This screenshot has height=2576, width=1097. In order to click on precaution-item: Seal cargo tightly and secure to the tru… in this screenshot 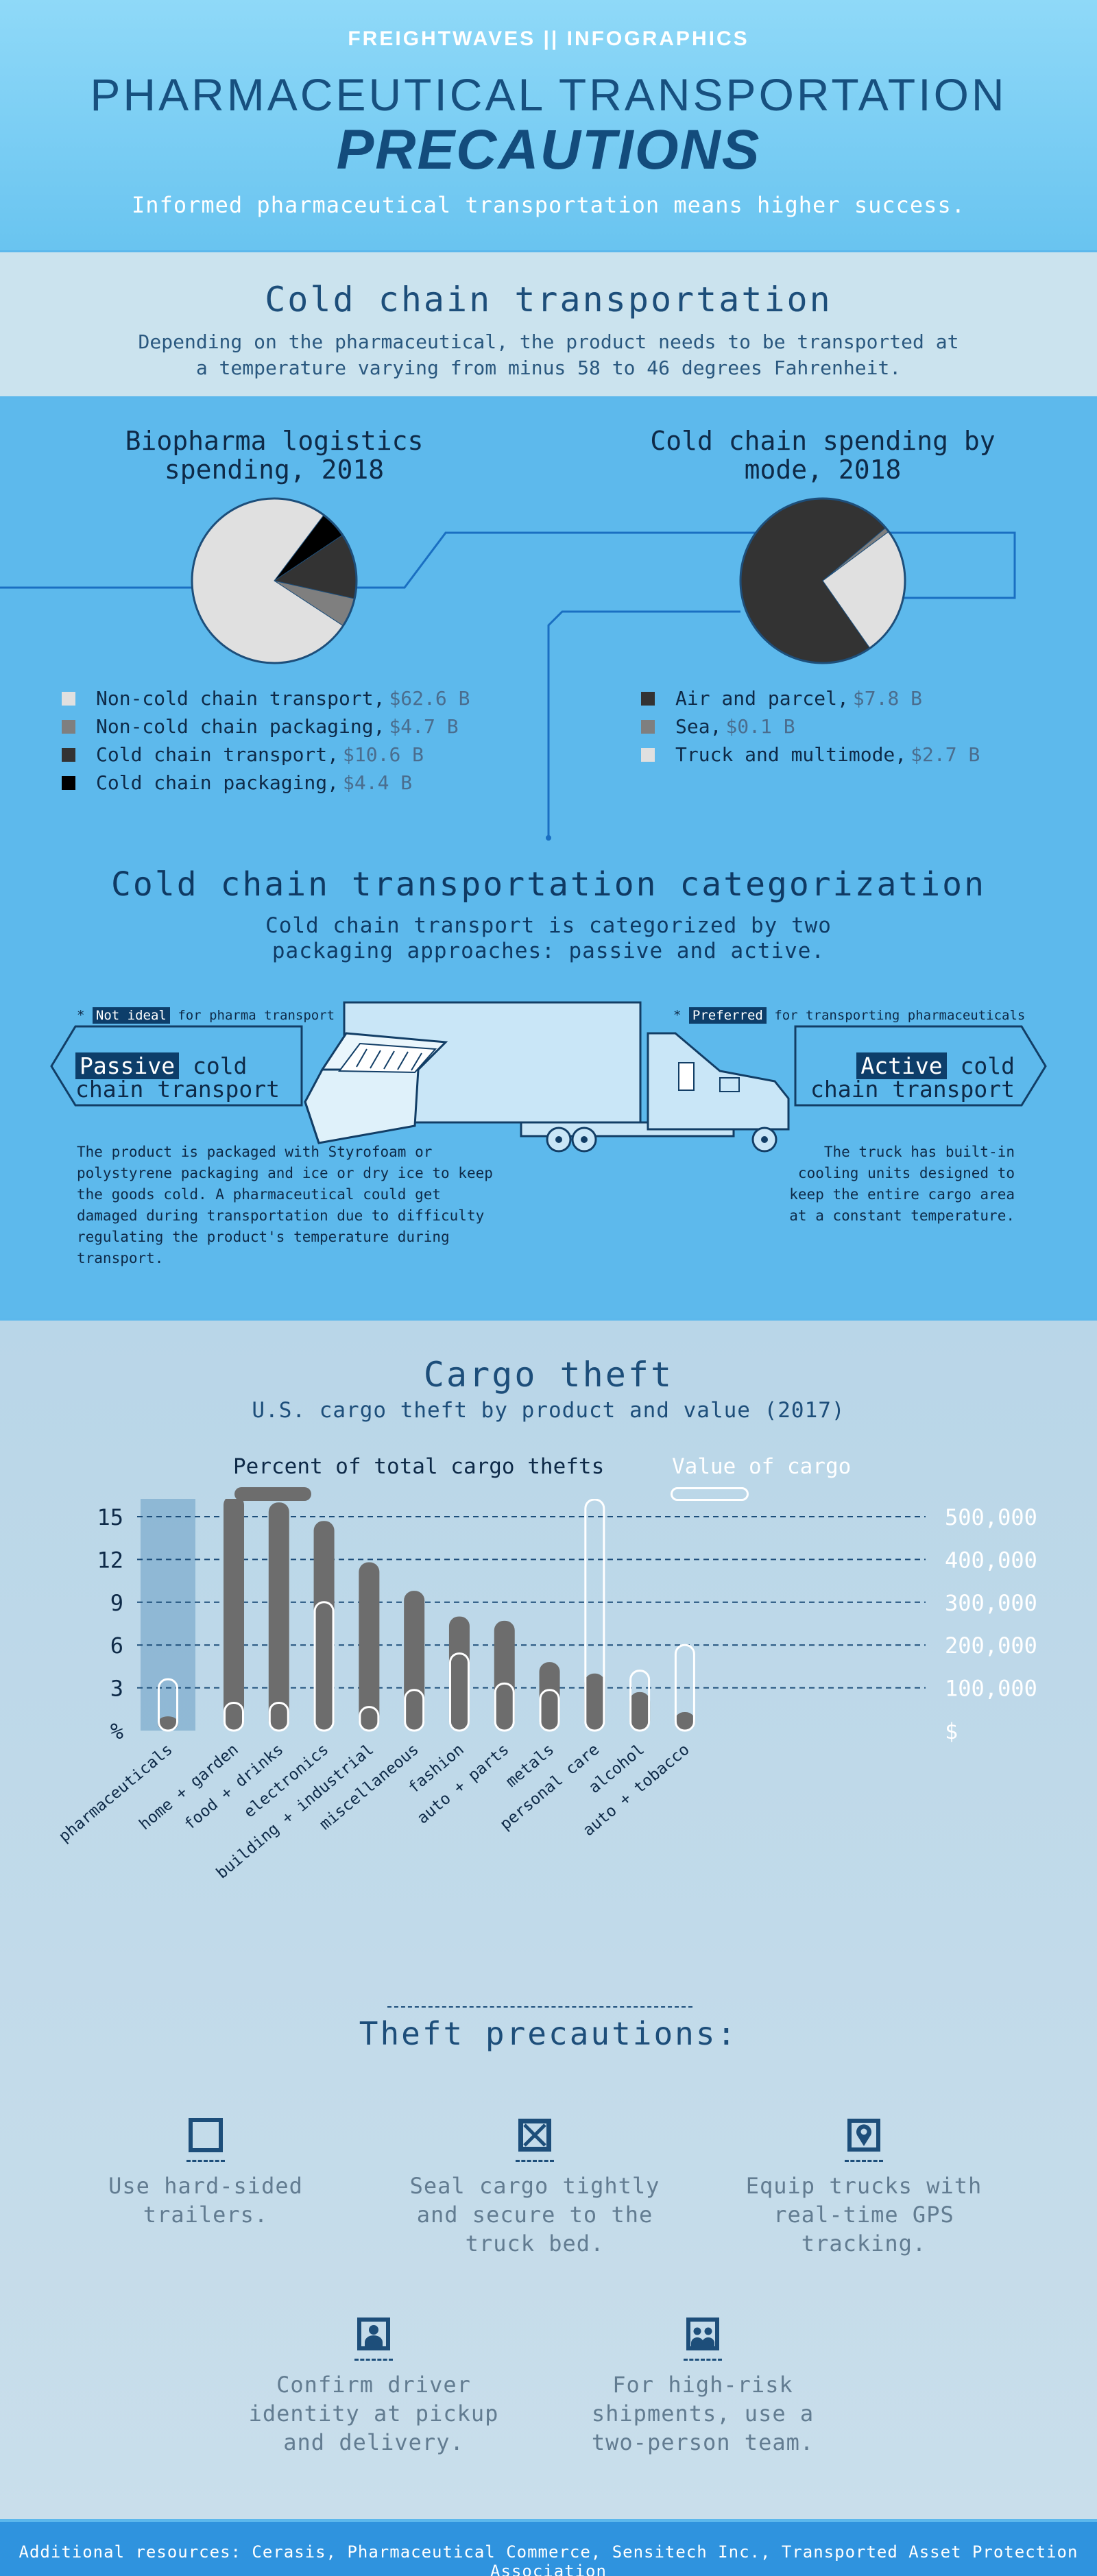, I will do `click(535, 2187)`.